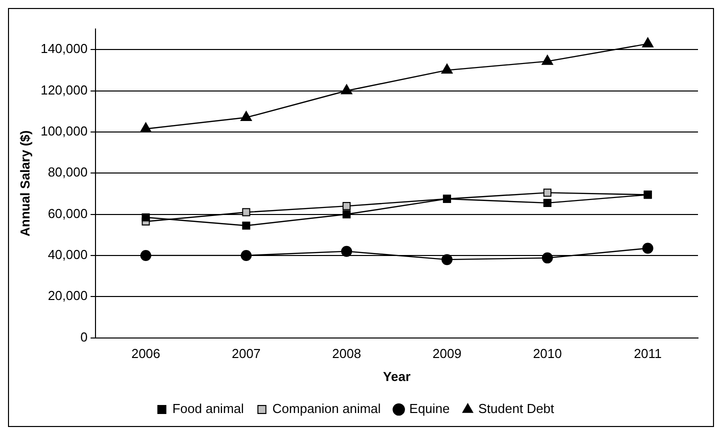  I want to click on y-axis-title: Annual Salary ($), so click(24, 183).